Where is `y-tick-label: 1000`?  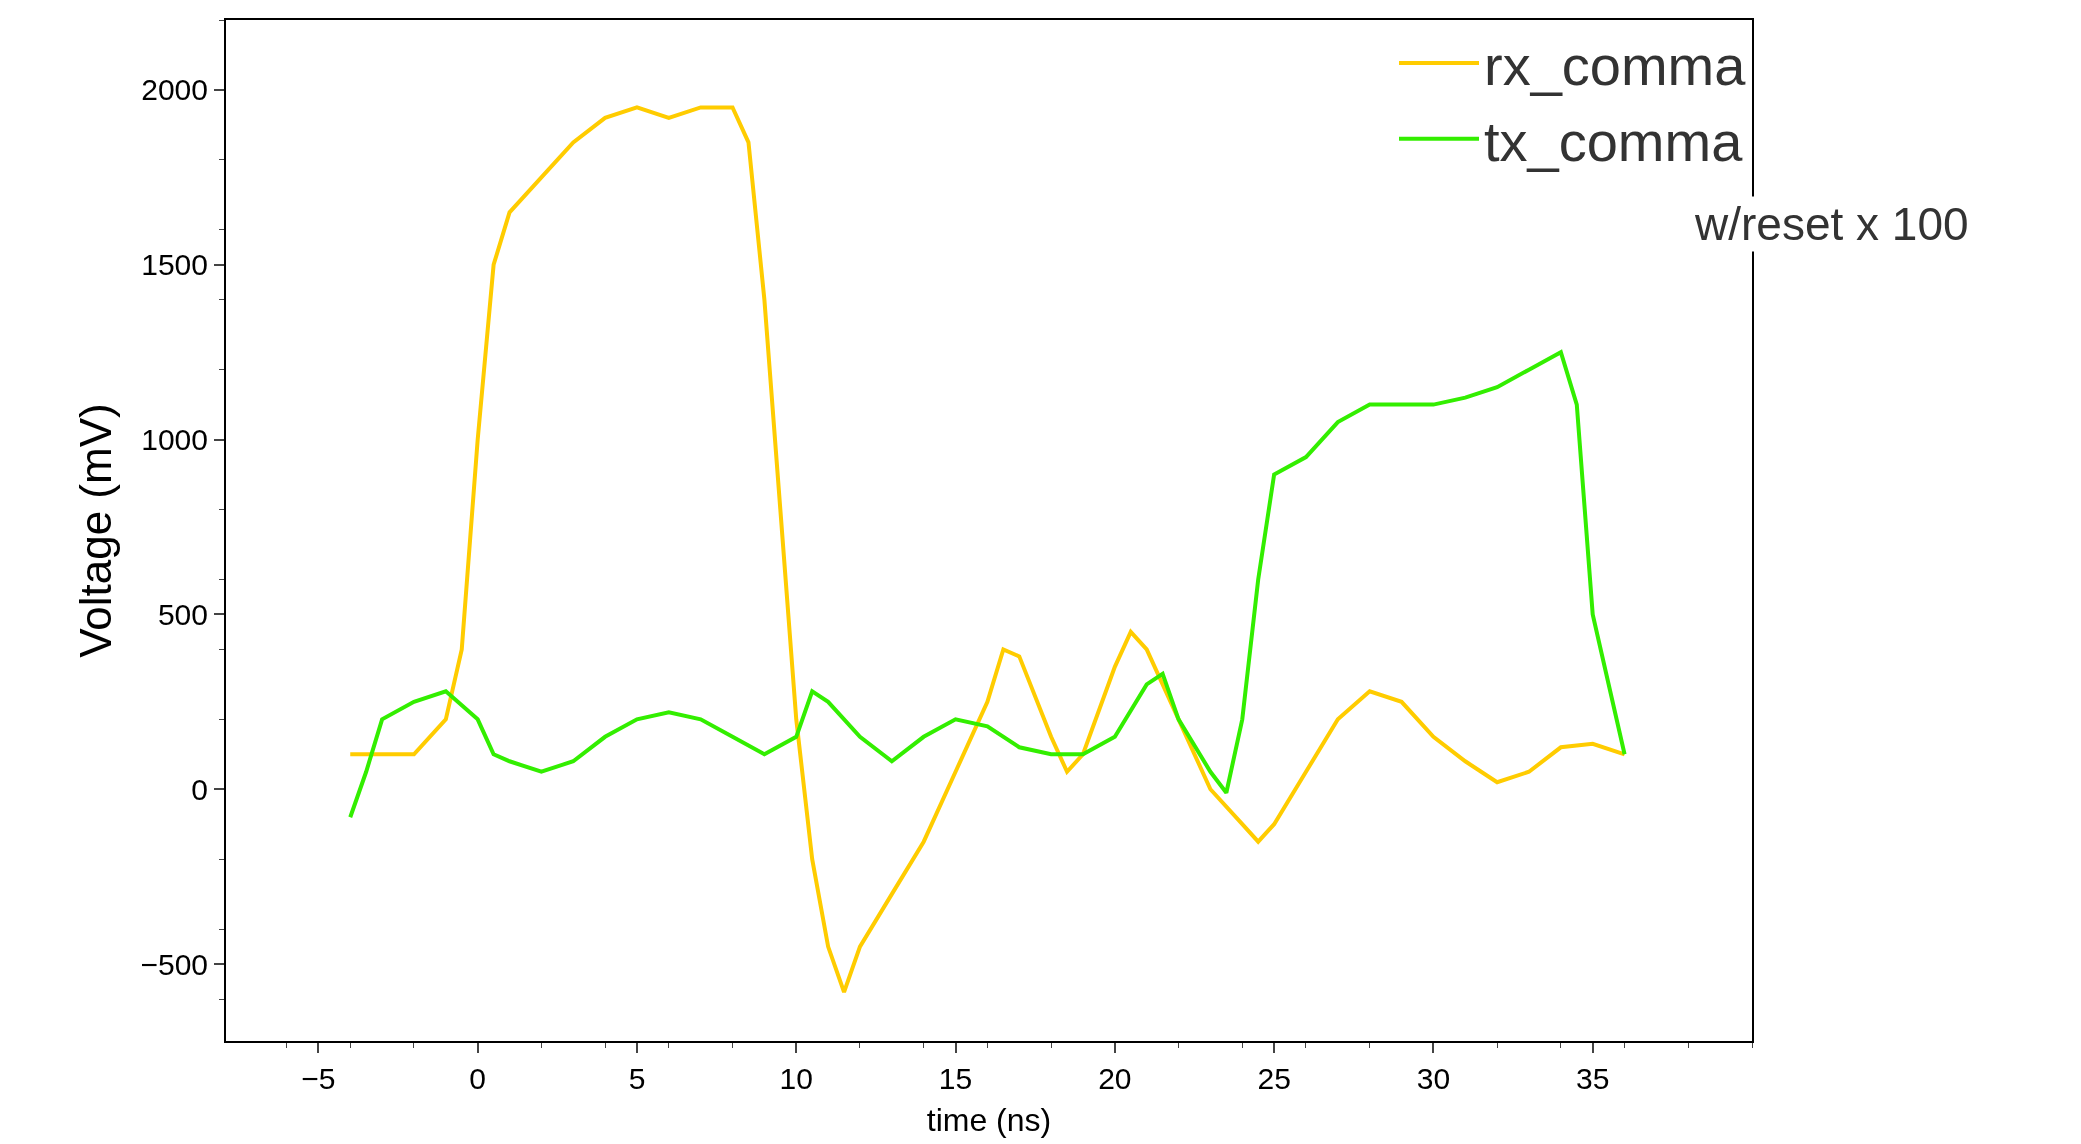
y-tick-label: 1000 is located at coordinates (174, 440).